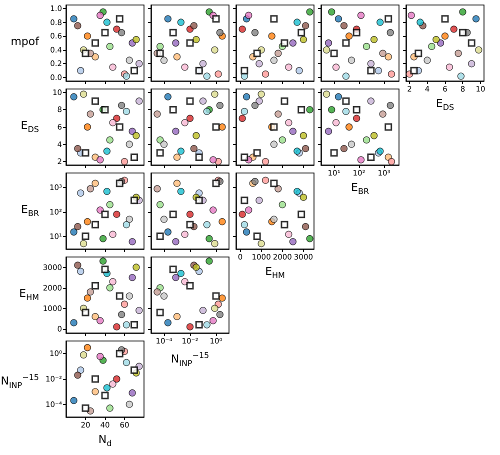  I want to click on y-axis-title: E$_{HM}$, so click(29, 295).